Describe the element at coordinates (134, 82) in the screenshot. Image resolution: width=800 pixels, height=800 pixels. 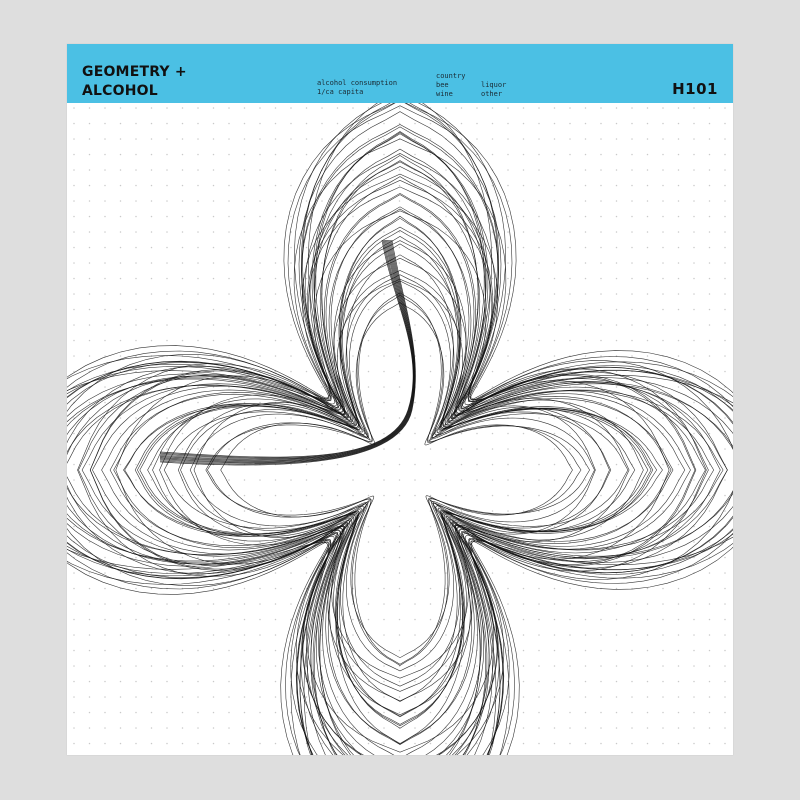
I see `poster-title: GEOMETRY + ALCOHOL` at that location.